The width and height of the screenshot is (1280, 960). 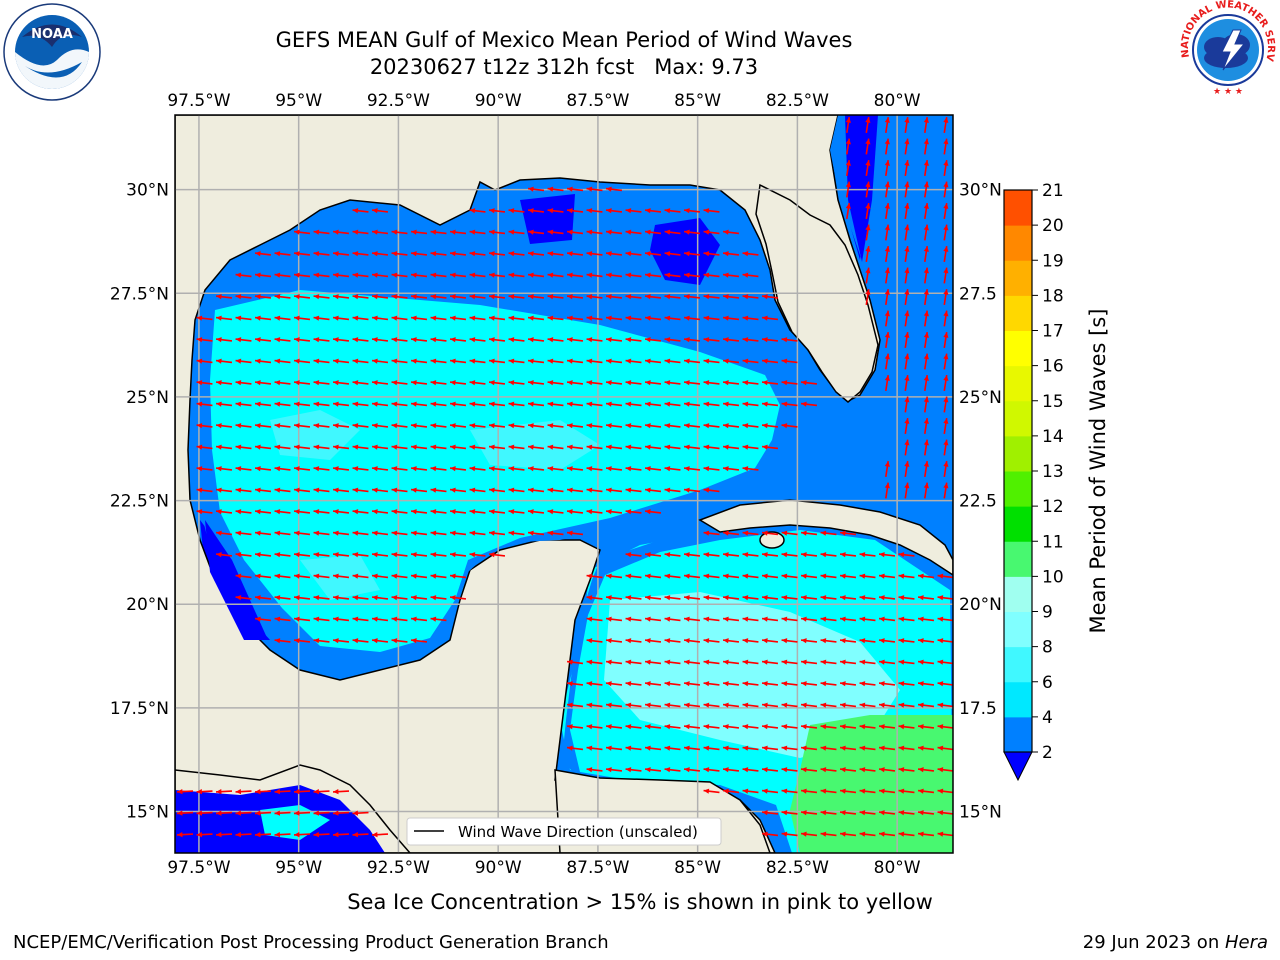 I want to click on lat-tick-label: 25°N, so click(x=980, y=398).